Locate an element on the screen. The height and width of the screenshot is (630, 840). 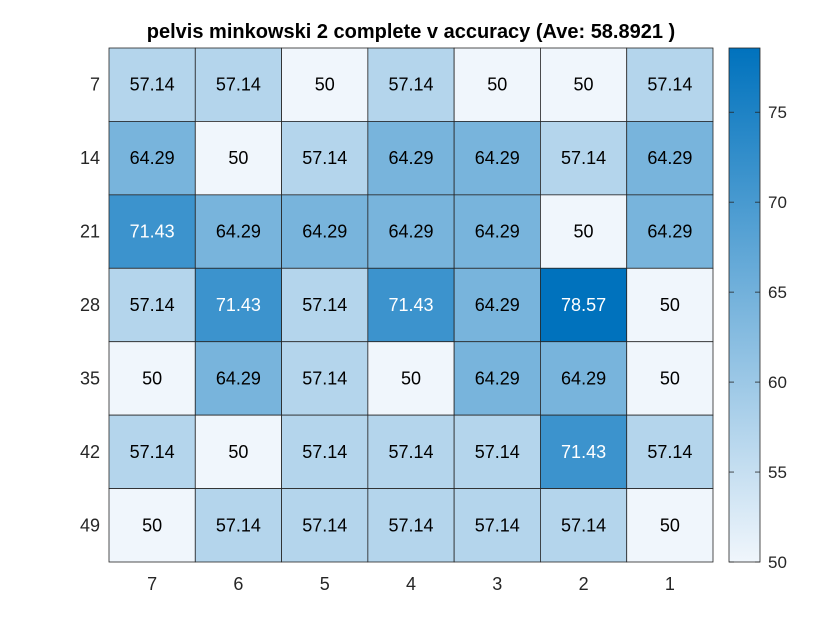
y-axis-tick-labels: 7 14 21 28 35 42 49 is located at coordinates (90, 305).